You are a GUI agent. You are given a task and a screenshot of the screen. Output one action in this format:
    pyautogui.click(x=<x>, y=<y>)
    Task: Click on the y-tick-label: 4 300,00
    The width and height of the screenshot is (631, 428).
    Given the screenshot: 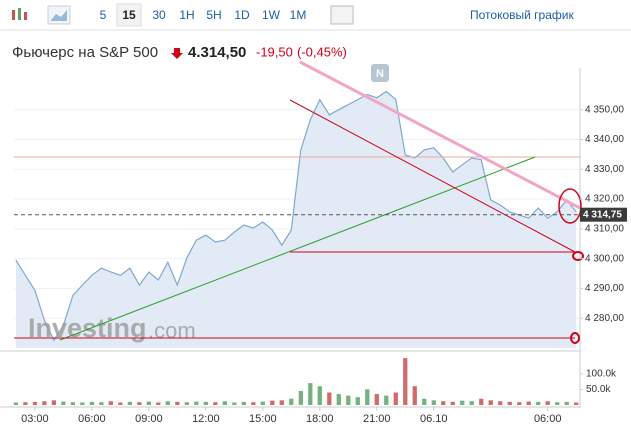 What is the action you would take?
    pyautogui.click(x=604, y=258)
    